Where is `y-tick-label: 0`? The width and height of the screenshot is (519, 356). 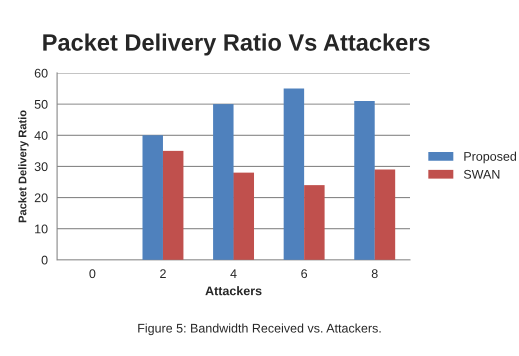
y-tick-label: 0 is located at coordinates (45, 260).